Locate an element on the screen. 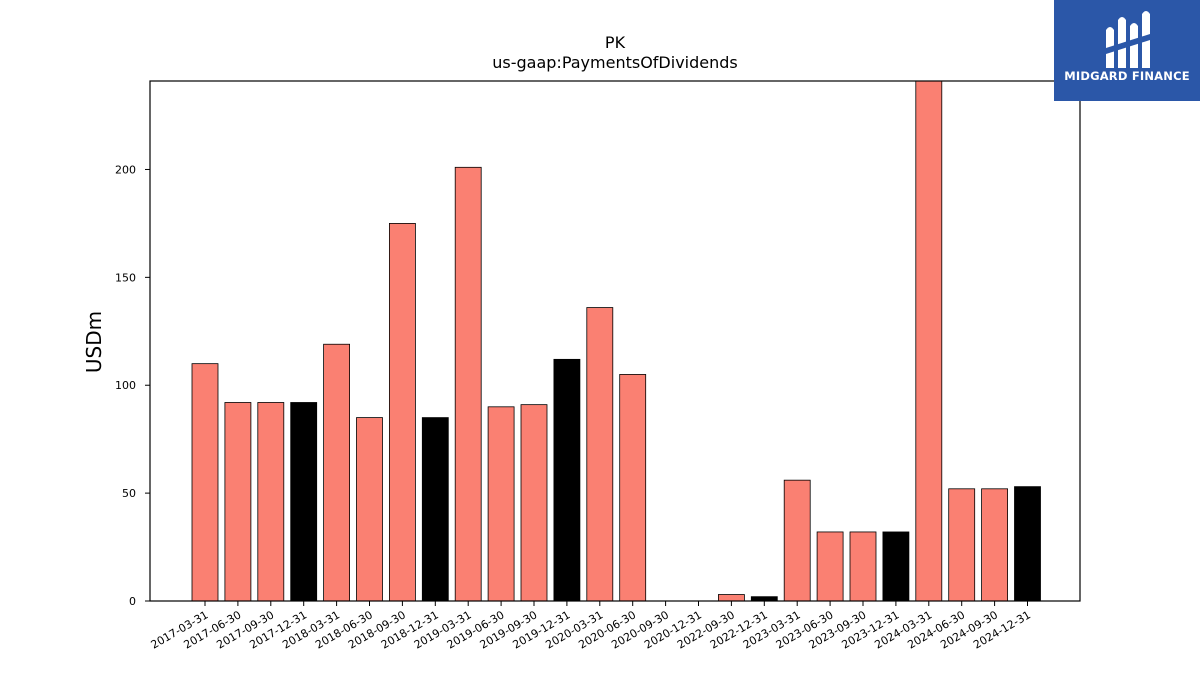 This screenshot has height=675, width=1200. brand-name: MIDGARD FINANCE is located at coordinates (1127, 76).